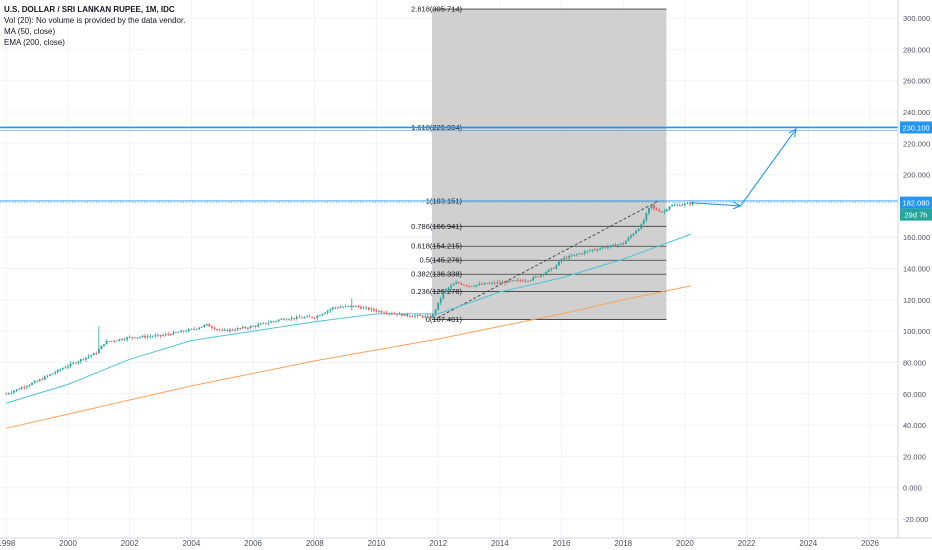  What do you see at coordinates (438, 543) in the screenshot?
I see `time-tick-label-7: 2012` at bounding box center [438, 543].